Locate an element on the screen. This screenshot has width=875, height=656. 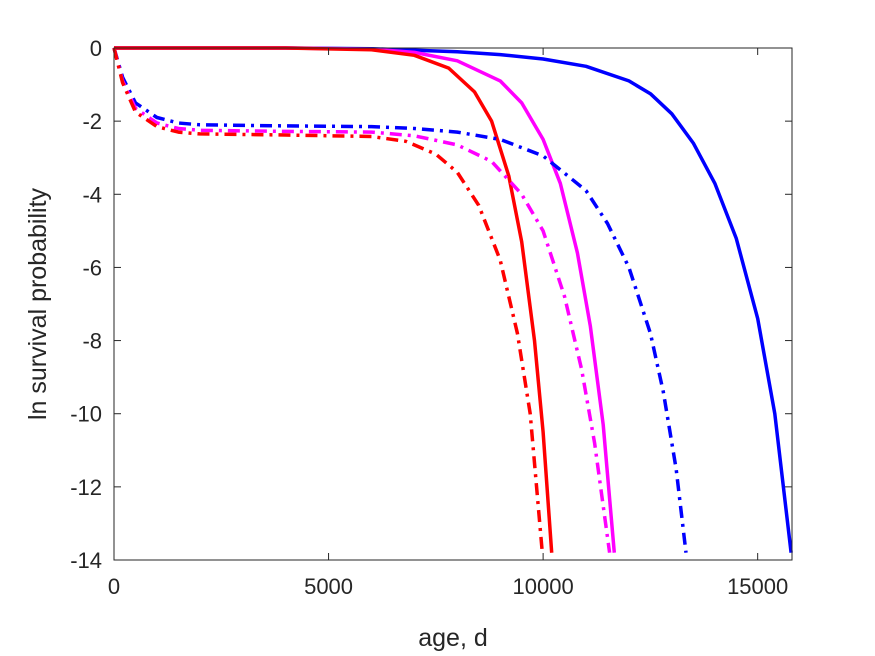
y-tick-label: -2 is located at coordinates (92, 121).